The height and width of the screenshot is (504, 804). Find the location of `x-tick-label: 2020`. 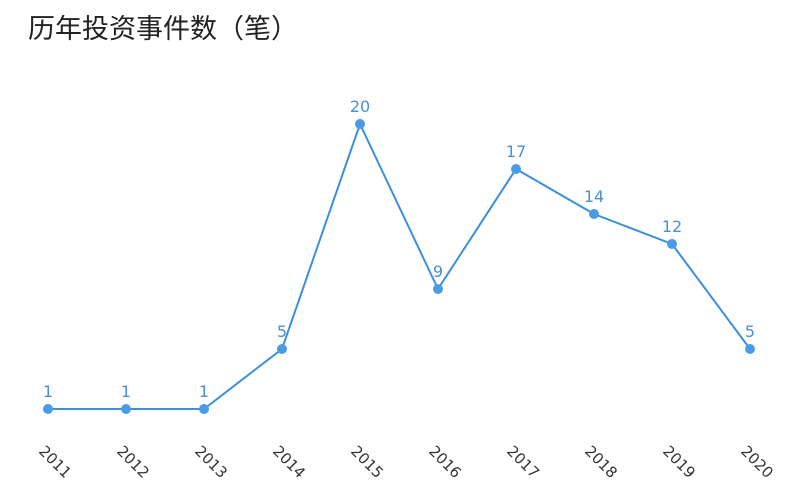

x-tick-label: 2020 is located at coordinates (757, 462).